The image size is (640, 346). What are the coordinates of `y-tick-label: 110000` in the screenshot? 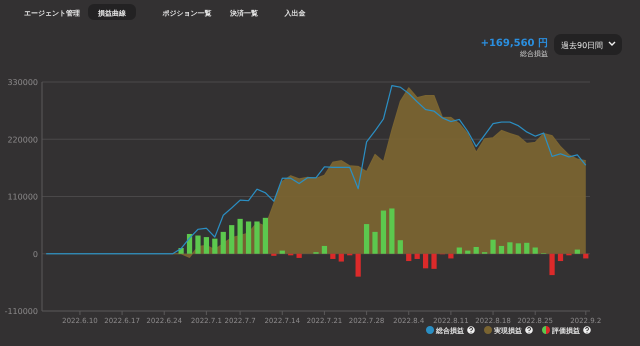 It's located at (22, 197).